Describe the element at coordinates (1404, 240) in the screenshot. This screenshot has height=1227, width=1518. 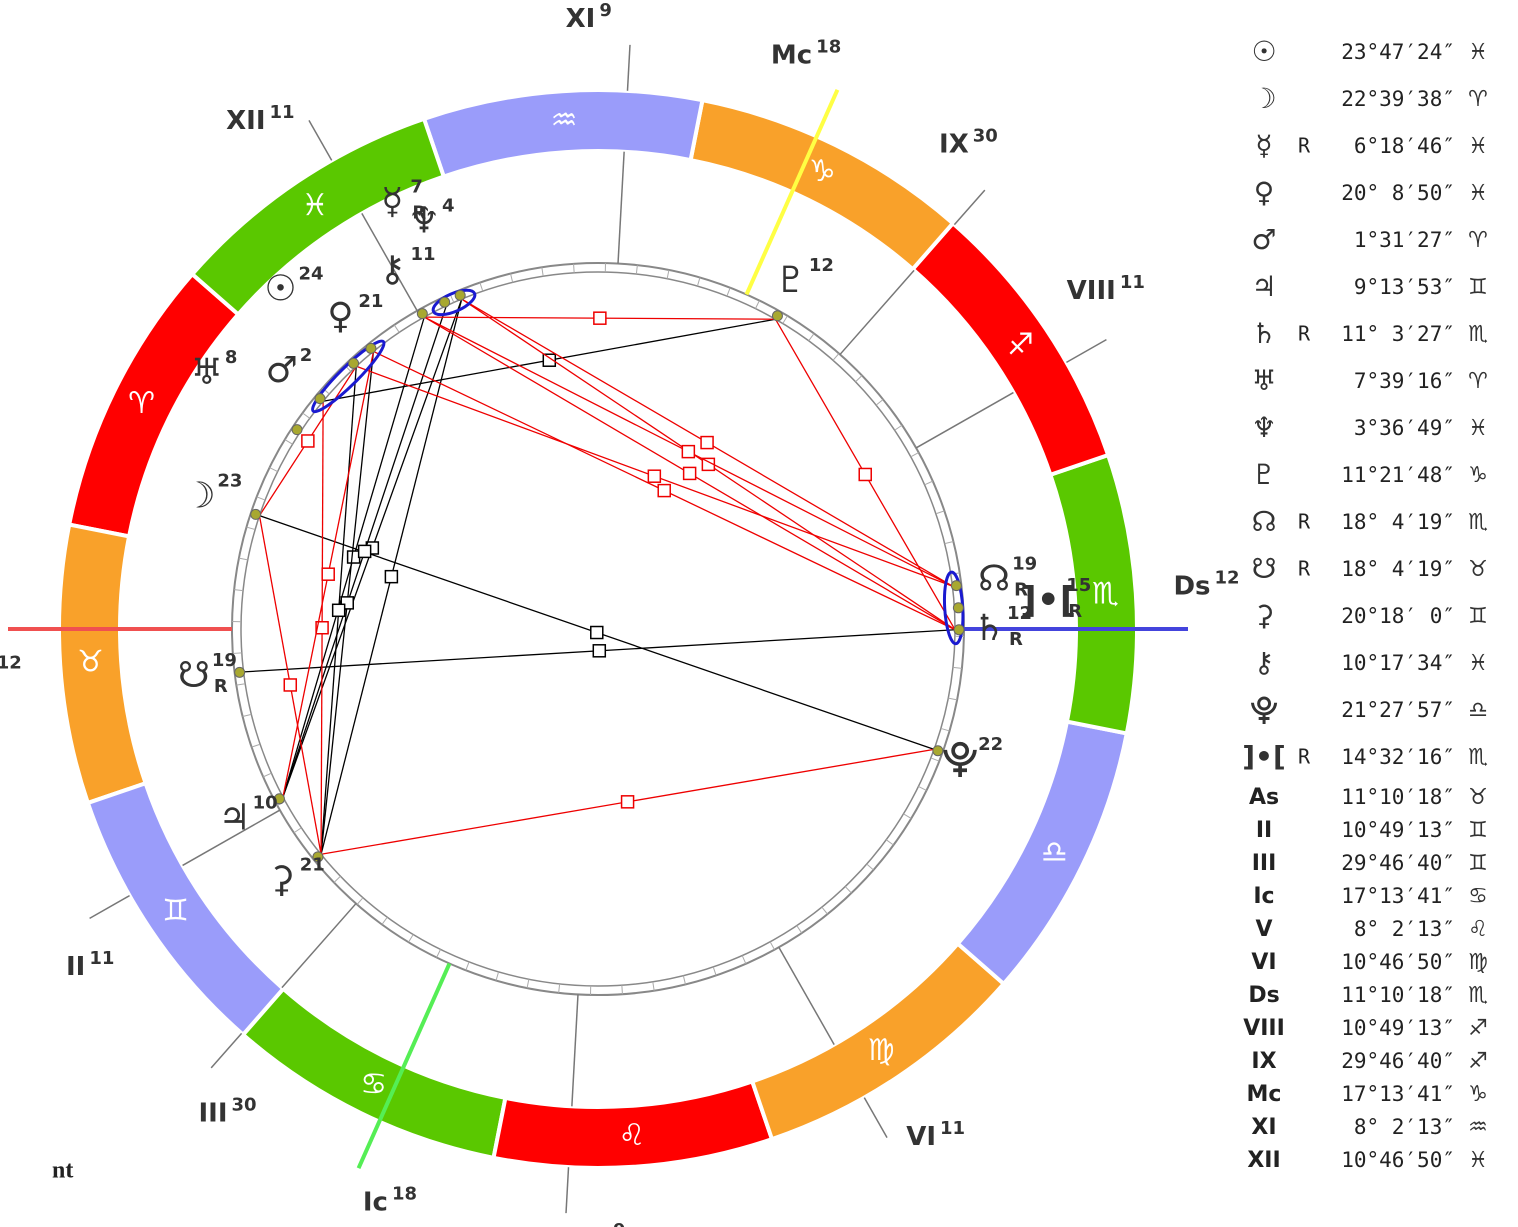
I see `table-position: 1°31′27″` at that location.